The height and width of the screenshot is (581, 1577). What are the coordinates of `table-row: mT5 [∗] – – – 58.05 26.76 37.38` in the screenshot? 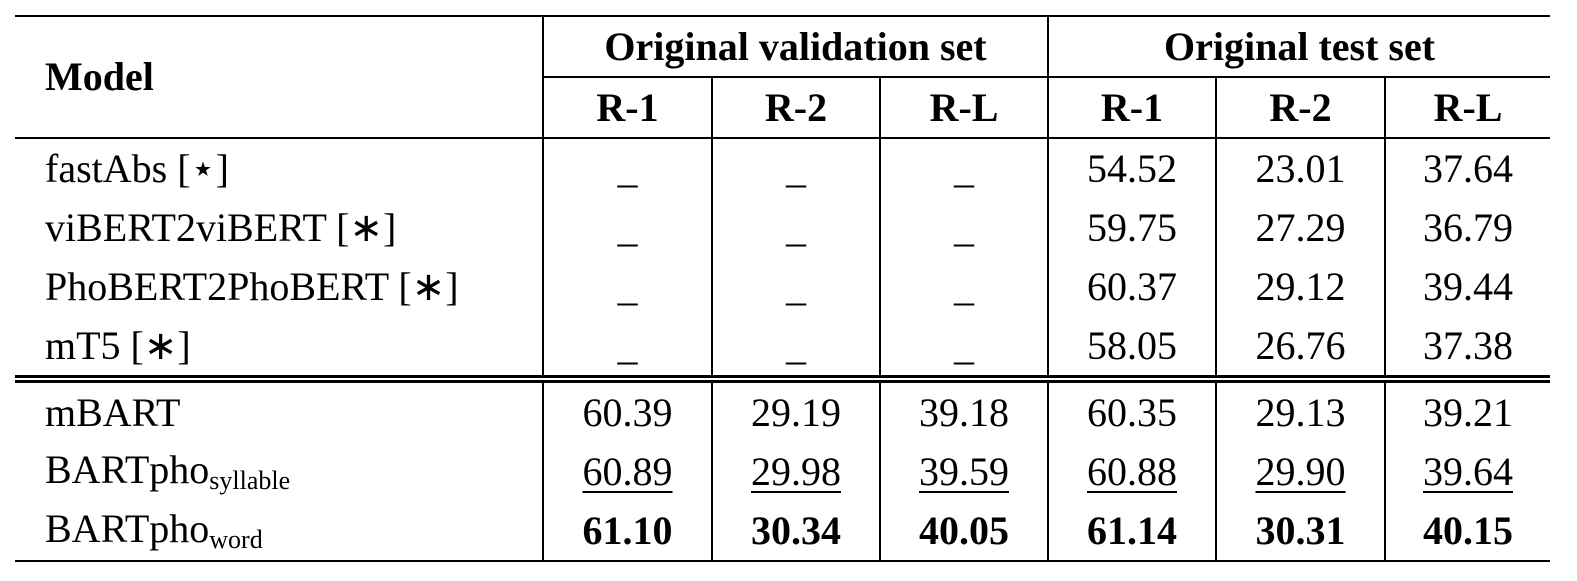 It's located at (783, 349).